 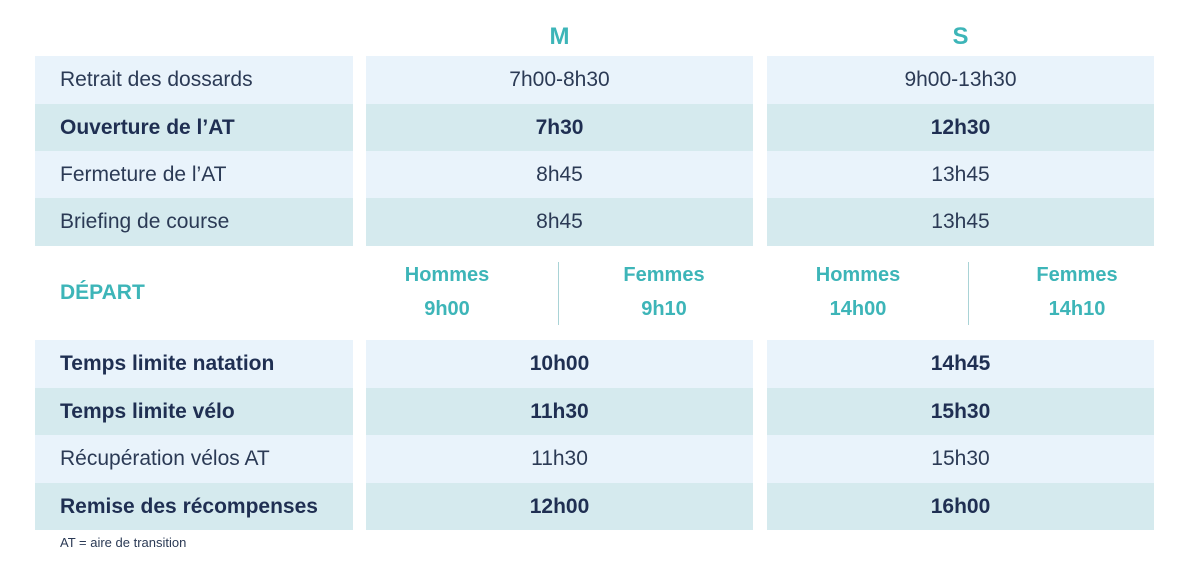 I want to click on depart-m-hommes: Hommes 9h00, so click(x=447, y=292).